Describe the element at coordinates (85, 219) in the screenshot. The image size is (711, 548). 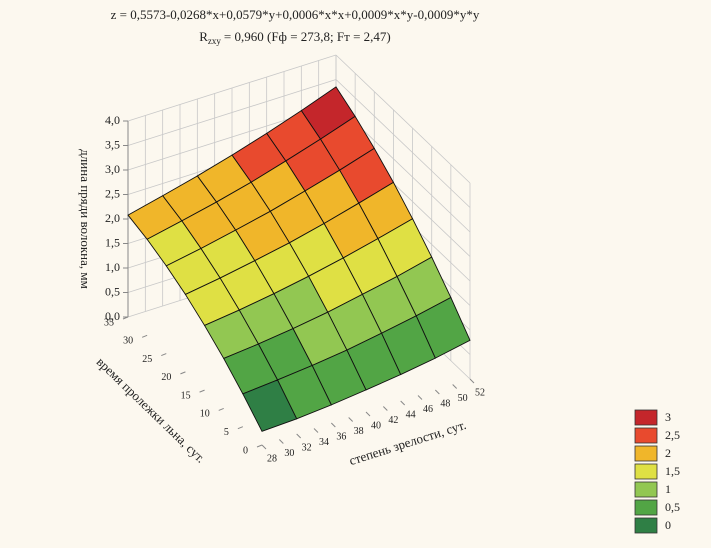
I see `z-axis-label: длина пряди волокна, мм` at that location.